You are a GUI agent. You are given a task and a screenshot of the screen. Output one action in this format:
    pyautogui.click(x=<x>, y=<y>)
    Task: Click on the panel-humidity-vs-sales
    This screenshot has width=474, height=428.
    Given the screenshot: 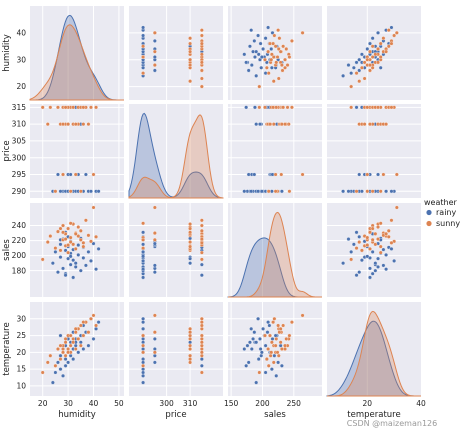 What is the action you would take?
    pyautogui.click(x=275, y=53)
    